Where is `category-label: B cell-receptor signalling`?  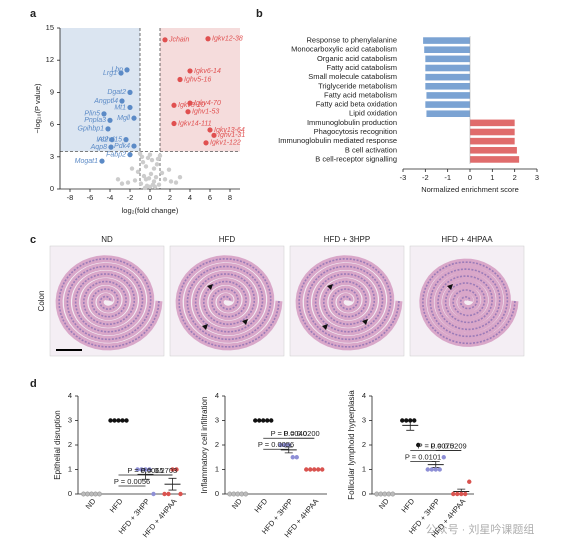
category-label: B cell-receptor signalling is located at coordinates (356, 158).